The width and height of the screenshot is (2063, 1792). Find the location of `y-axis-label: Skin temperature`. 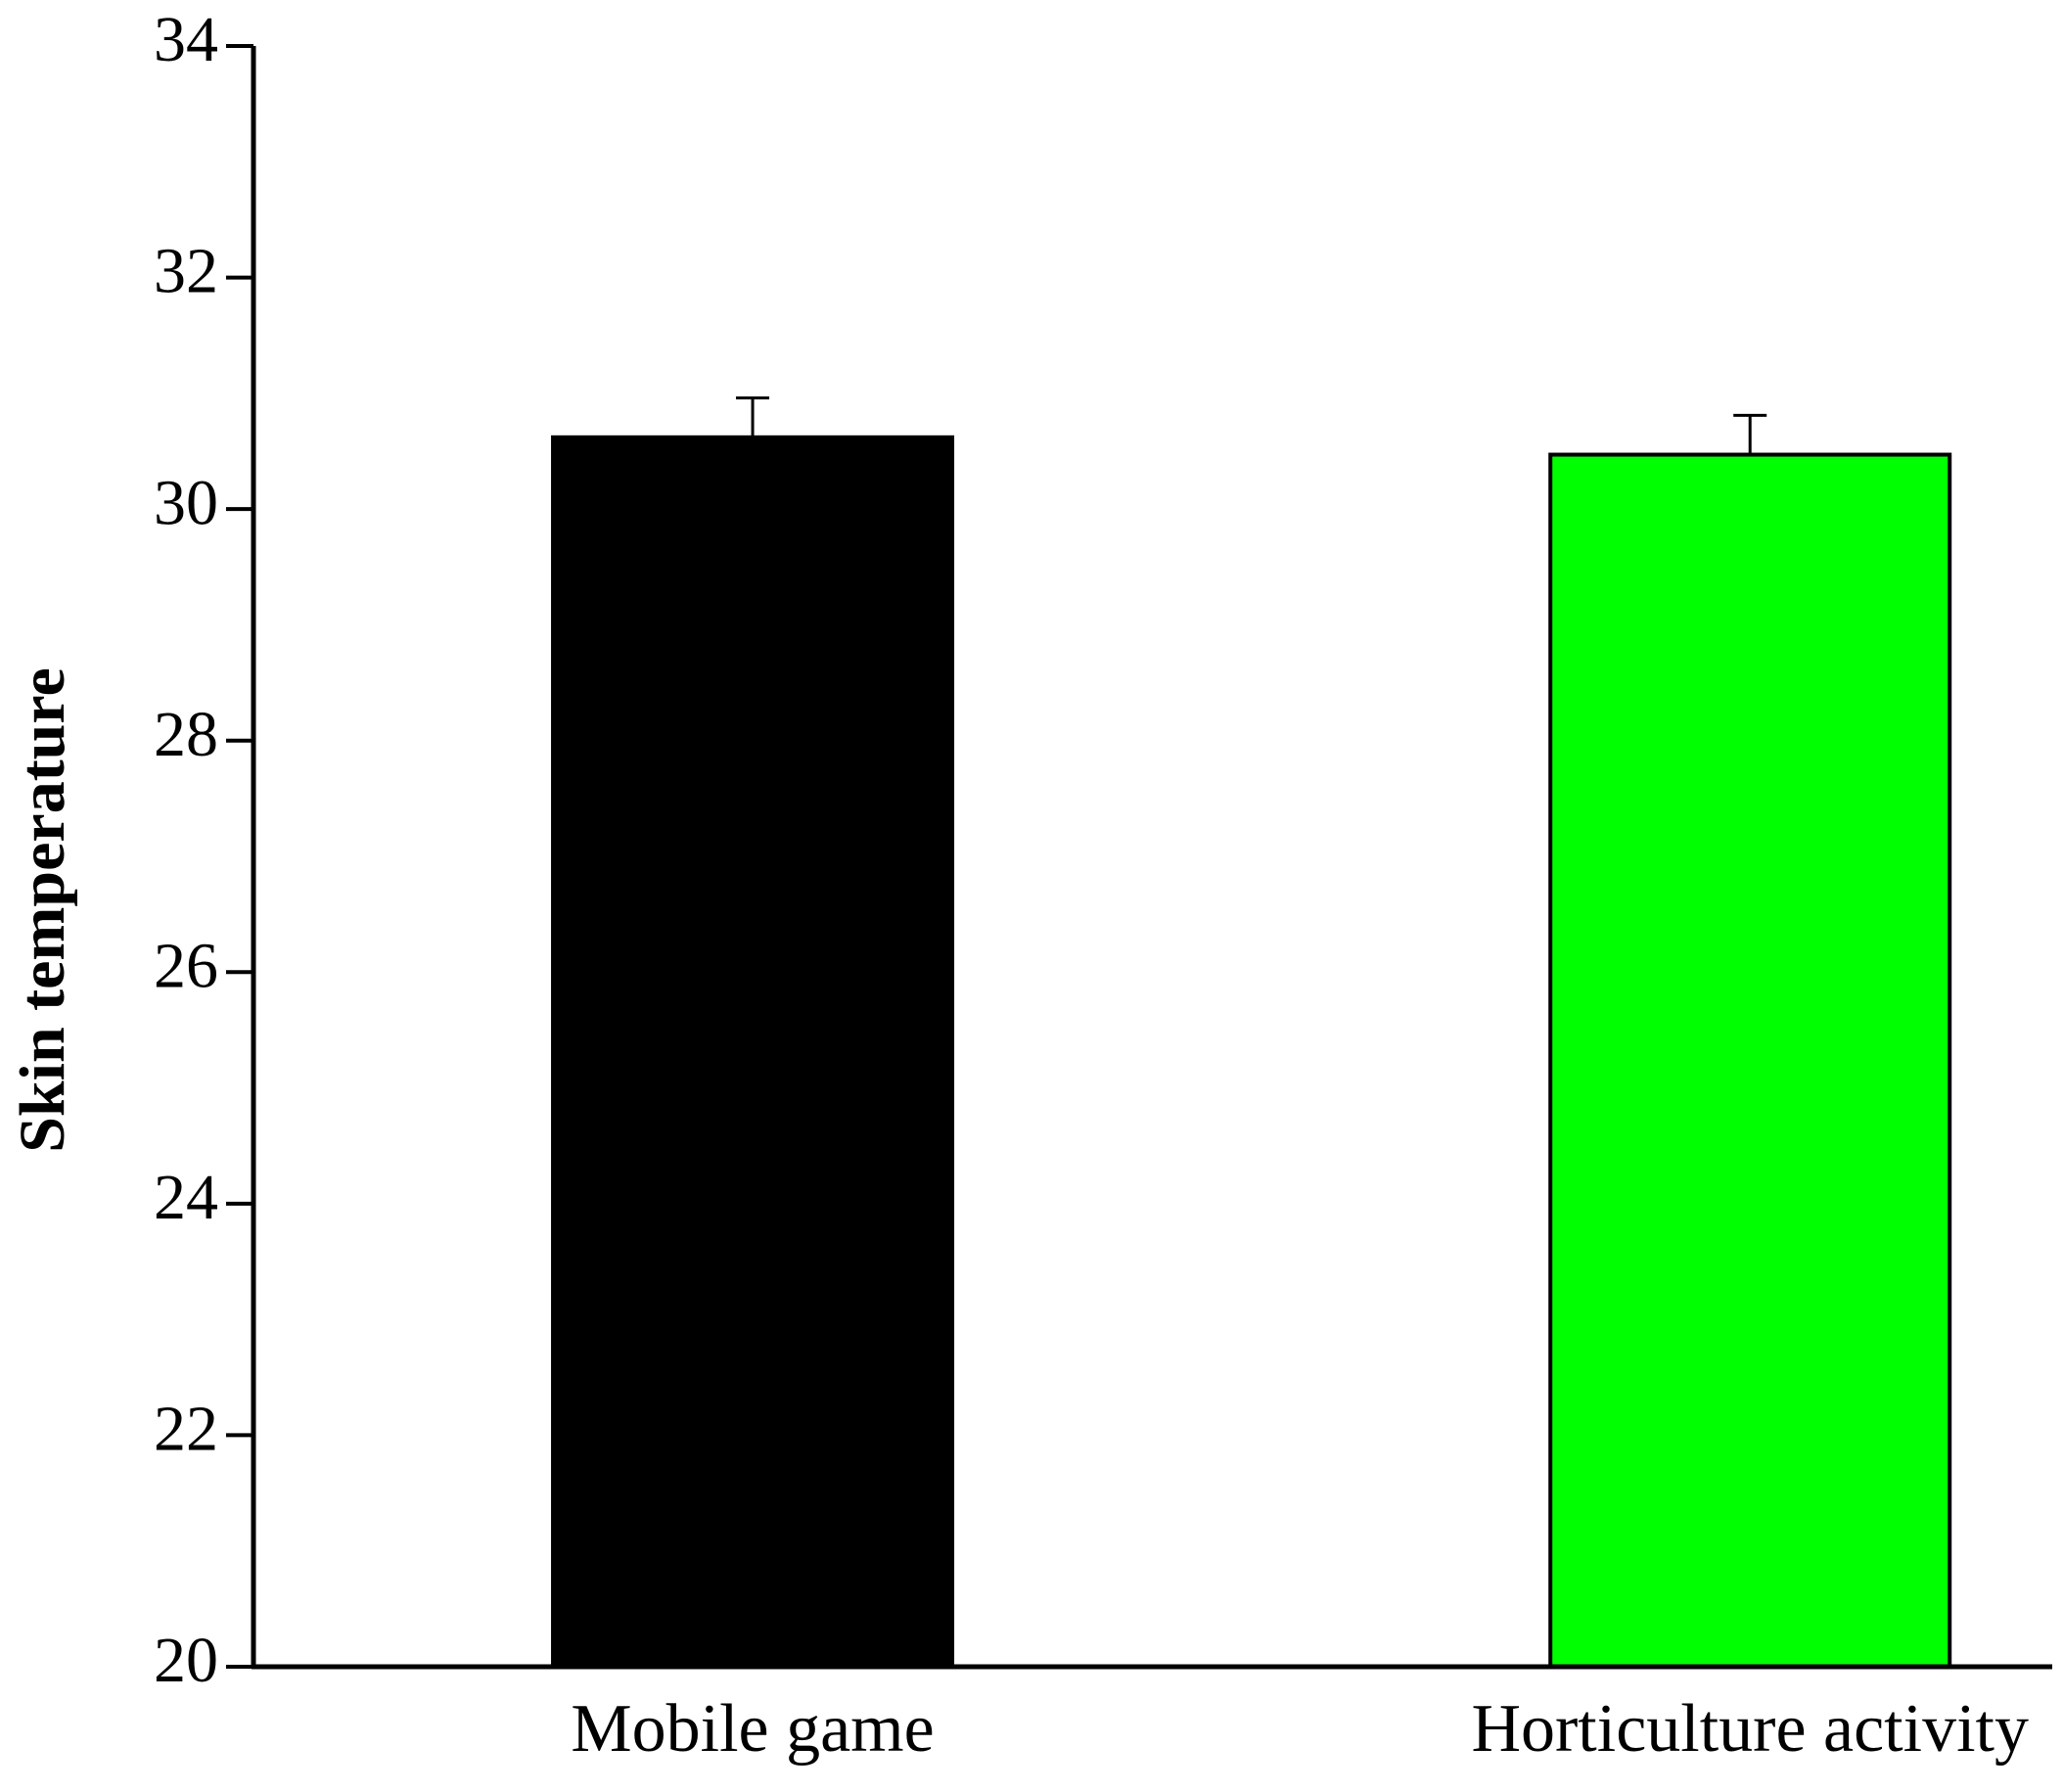

y-axis-label: Skin temperature is located at coordinates (42, 910).